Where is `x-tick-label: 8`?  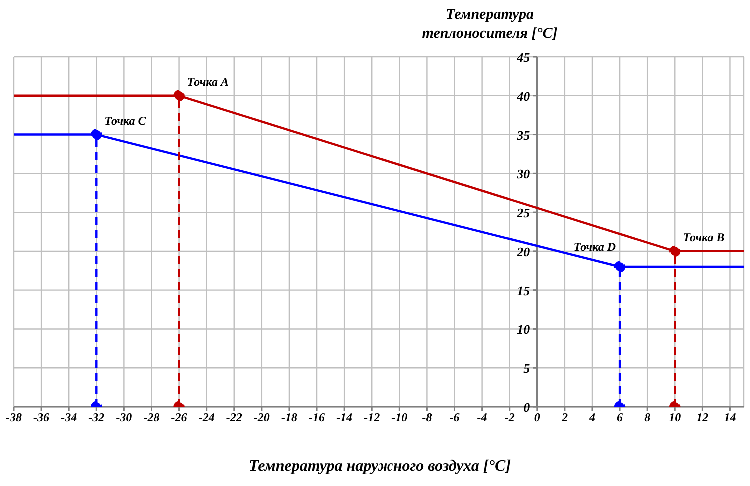 x-tick-label: 8 is located at coordinates (647, 417).